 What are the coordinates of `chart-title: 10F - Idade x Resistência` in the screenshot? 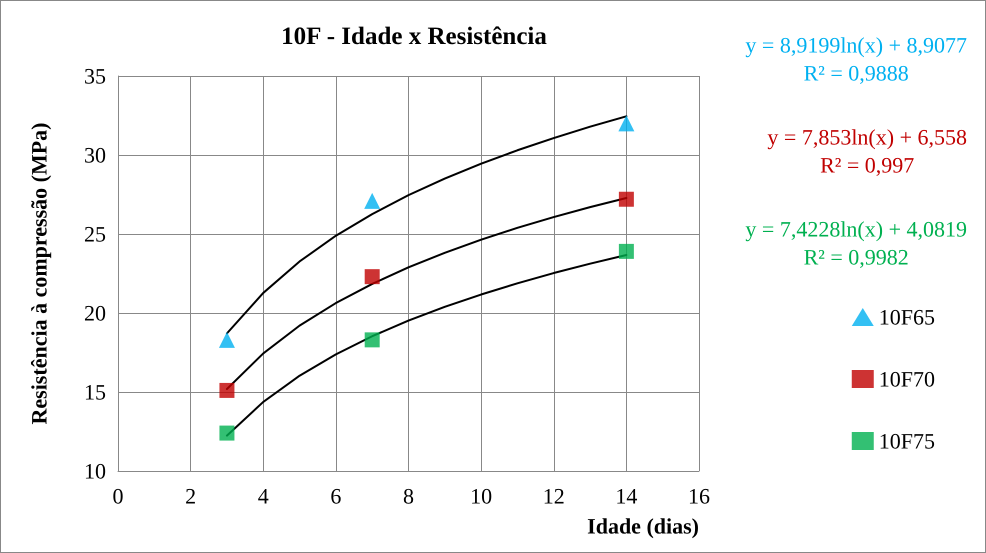 It's located at (414, 36).